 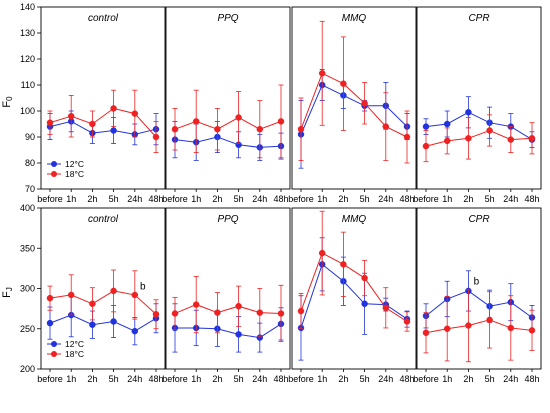 I want to click on panel-title: PPQ, so click(x=227, y=219).